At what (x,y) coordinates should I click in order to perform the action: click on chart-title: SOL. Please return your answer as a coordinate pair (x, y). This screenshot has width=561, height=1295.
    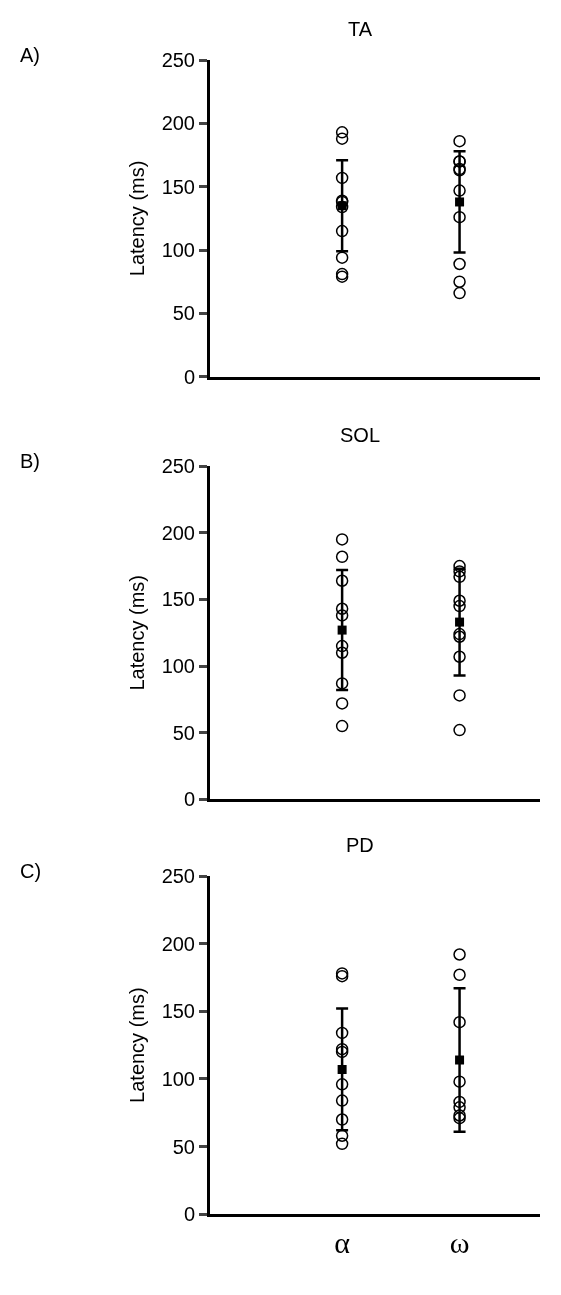
    Looking at the image, I should click on (360, 435).